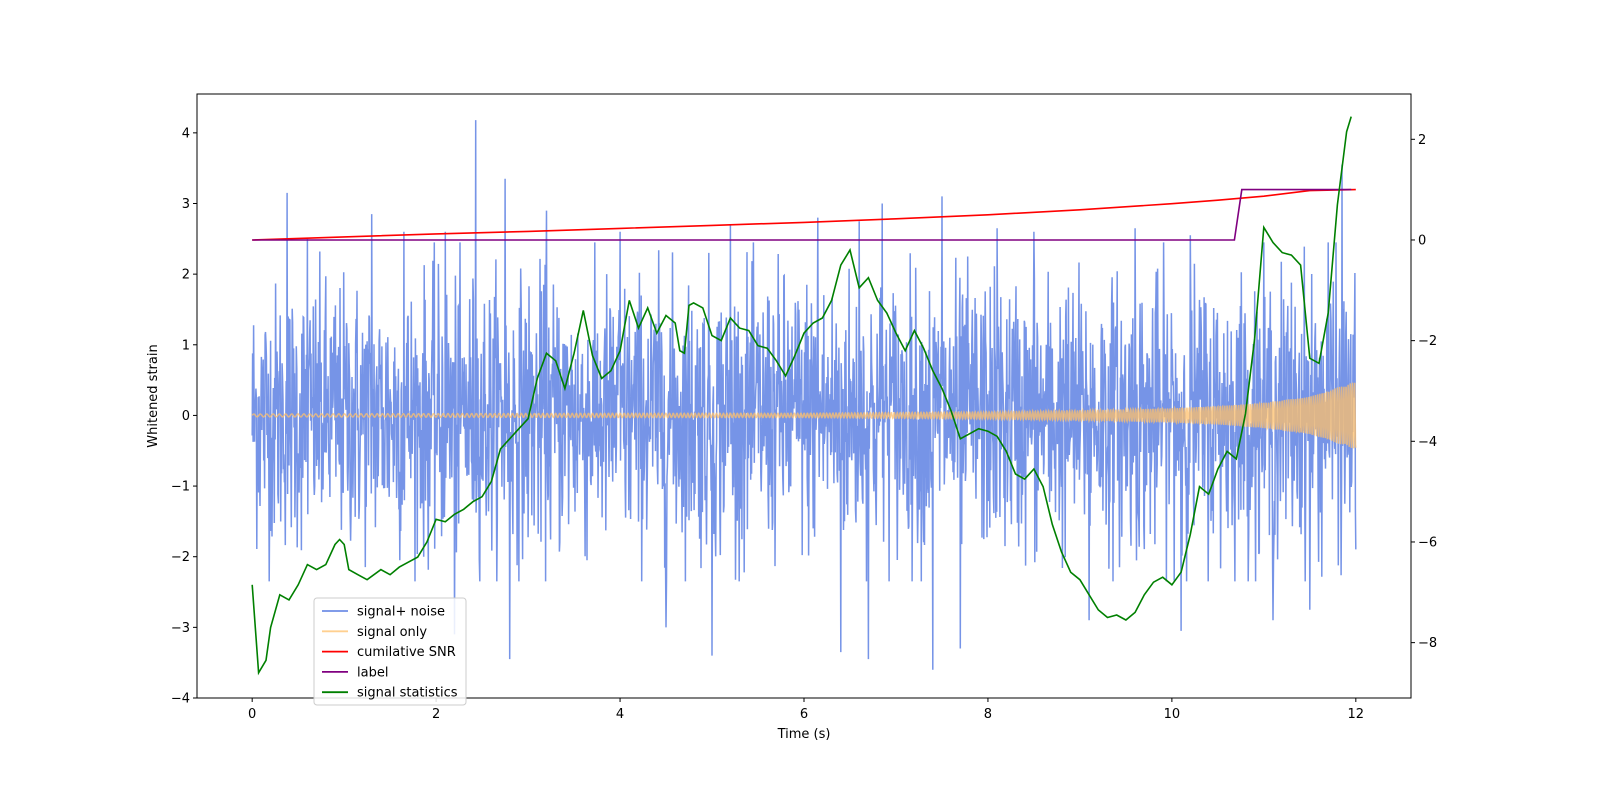  I want to click on x-axis-label: Time (s), so click(804, 734).